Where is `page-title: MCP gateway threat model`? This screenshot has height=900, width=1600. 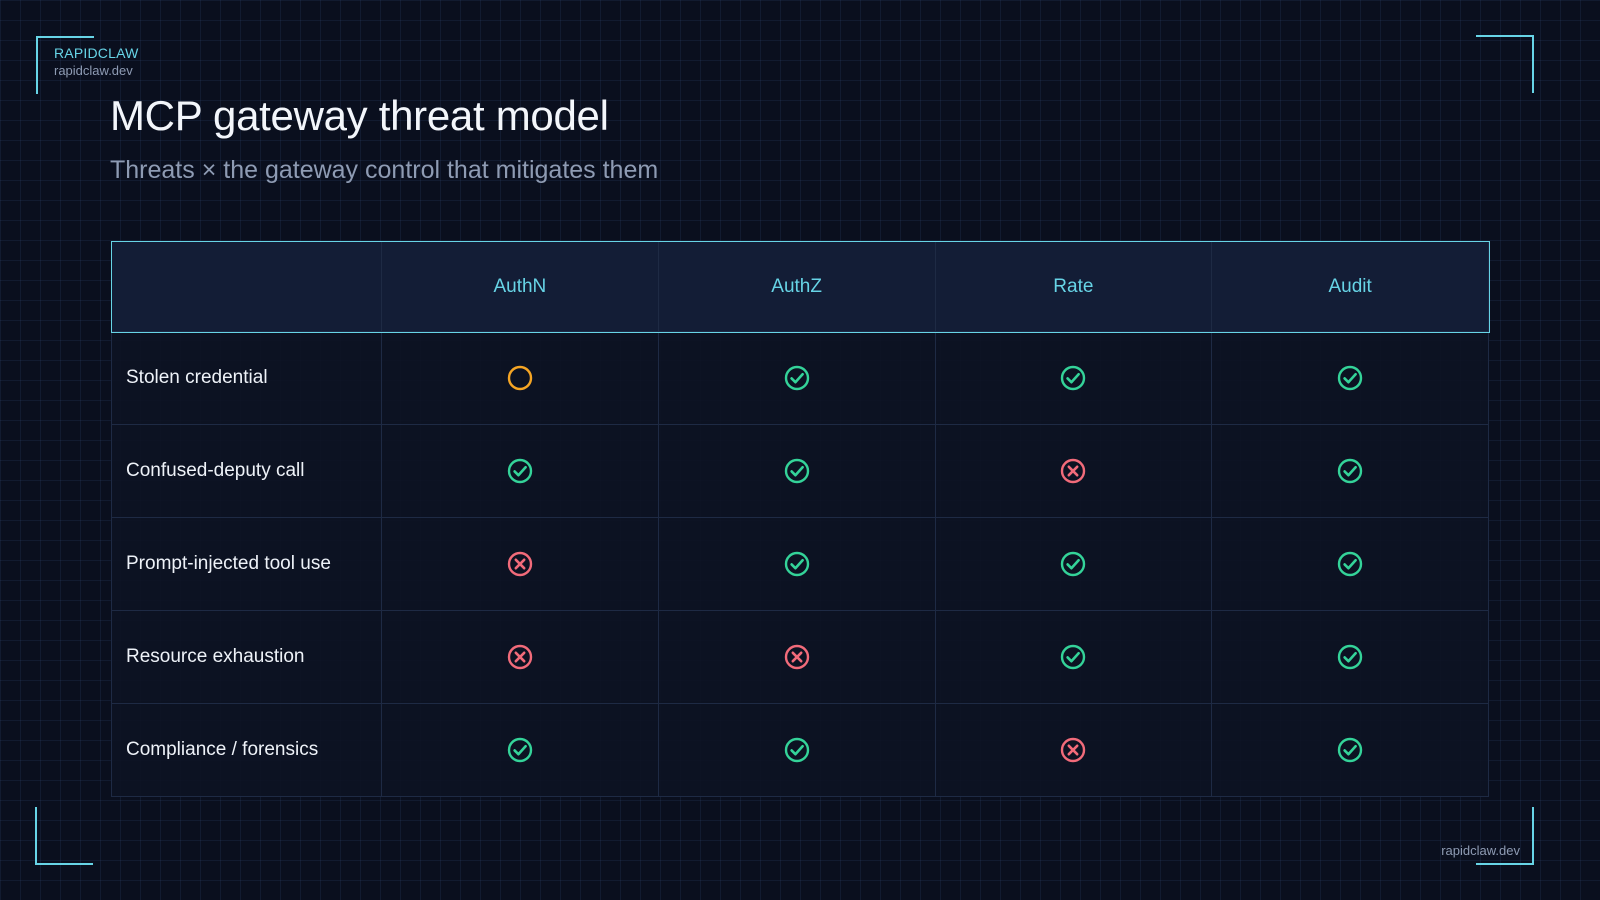 page-title: MCP gateway threat model is located at coordinates (359, 115).